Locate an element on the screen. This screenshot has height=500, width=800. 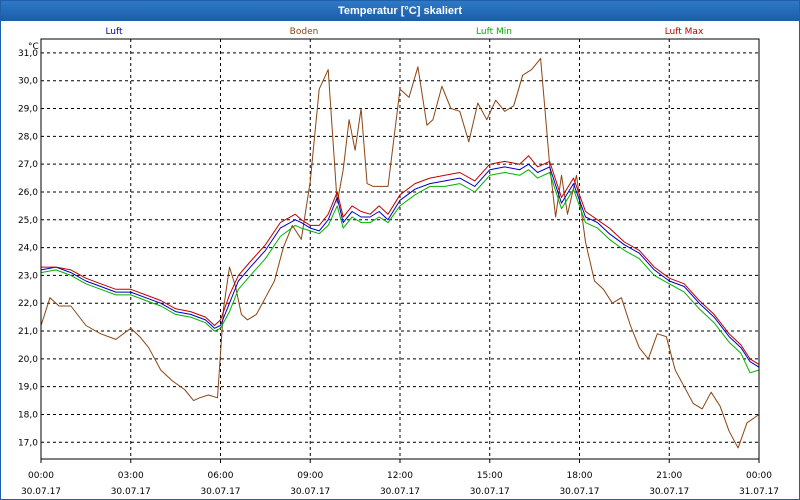
legend: Luft Boden Luft Min Luft Max is located at coordinates (404, 32).